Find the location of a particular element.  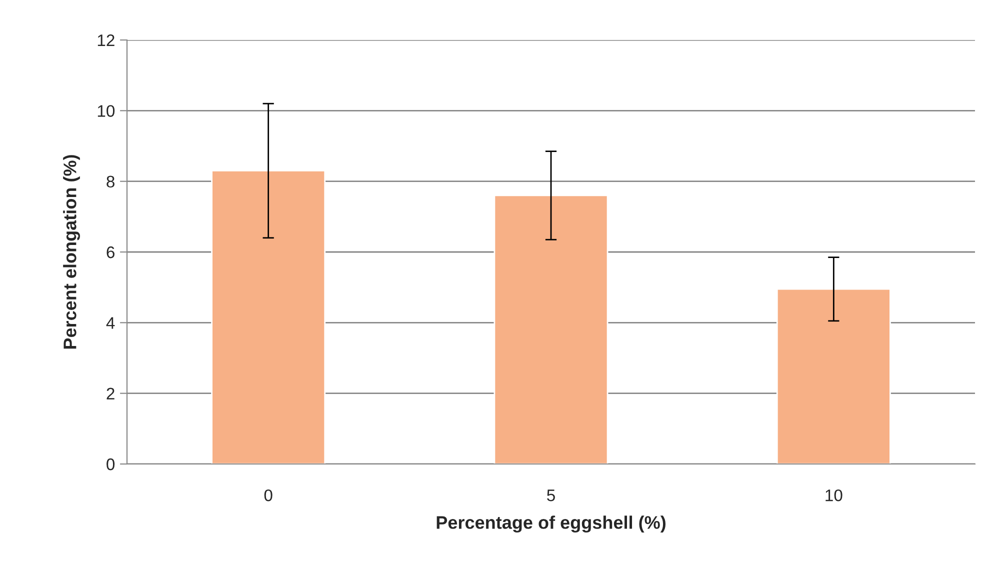

y-tick-label: 4 is located at coordinates (110, 323).